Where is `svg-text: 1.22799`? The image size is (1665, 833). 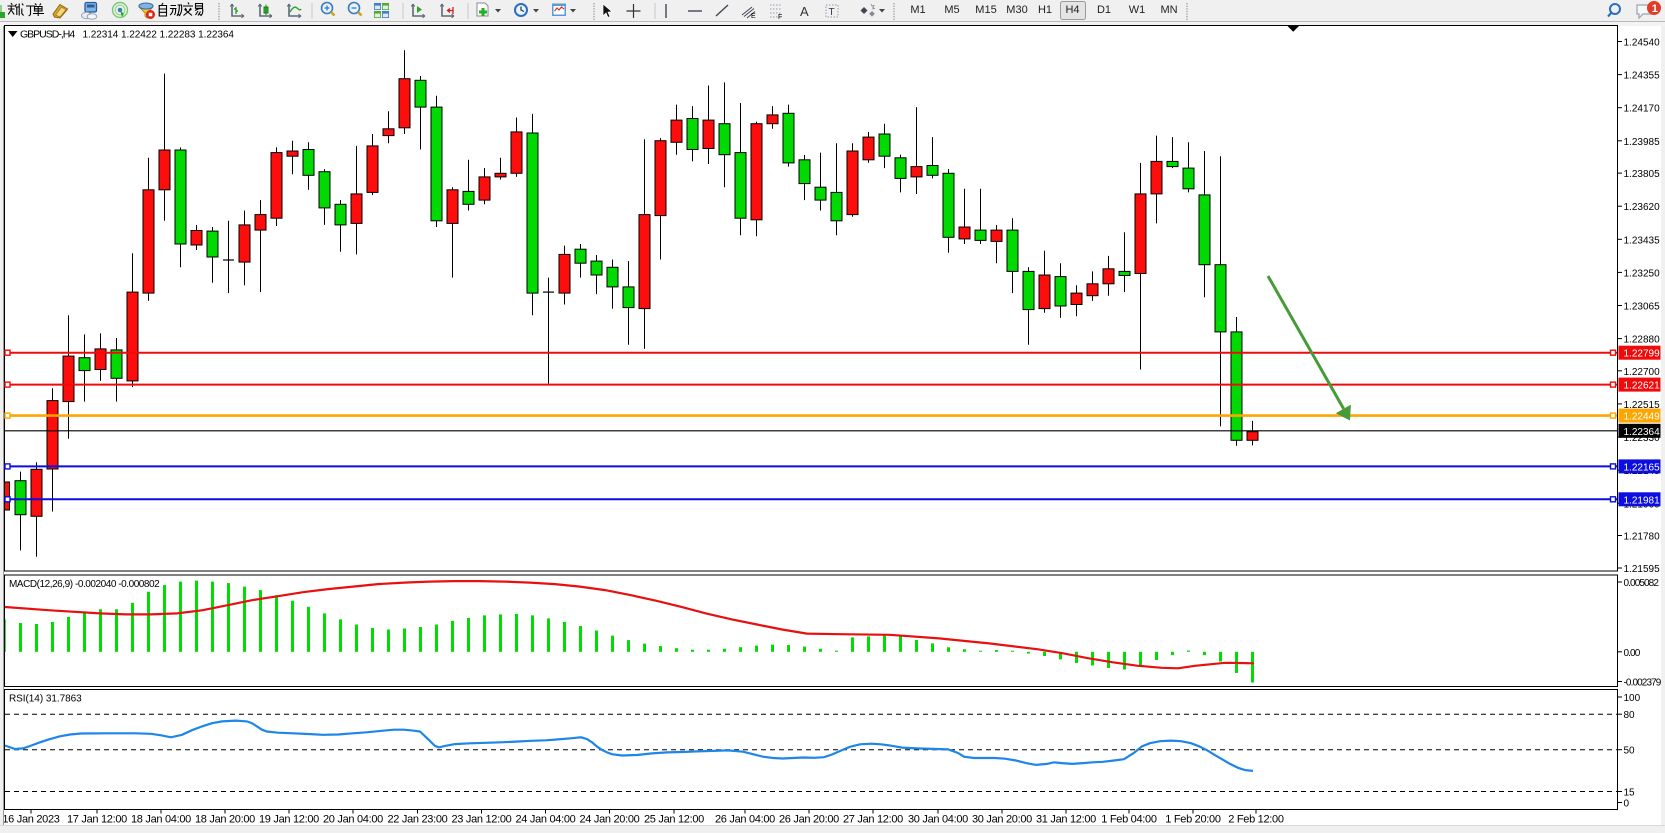
svg-text: 1.22799 is located at coordinates (1642, 354).